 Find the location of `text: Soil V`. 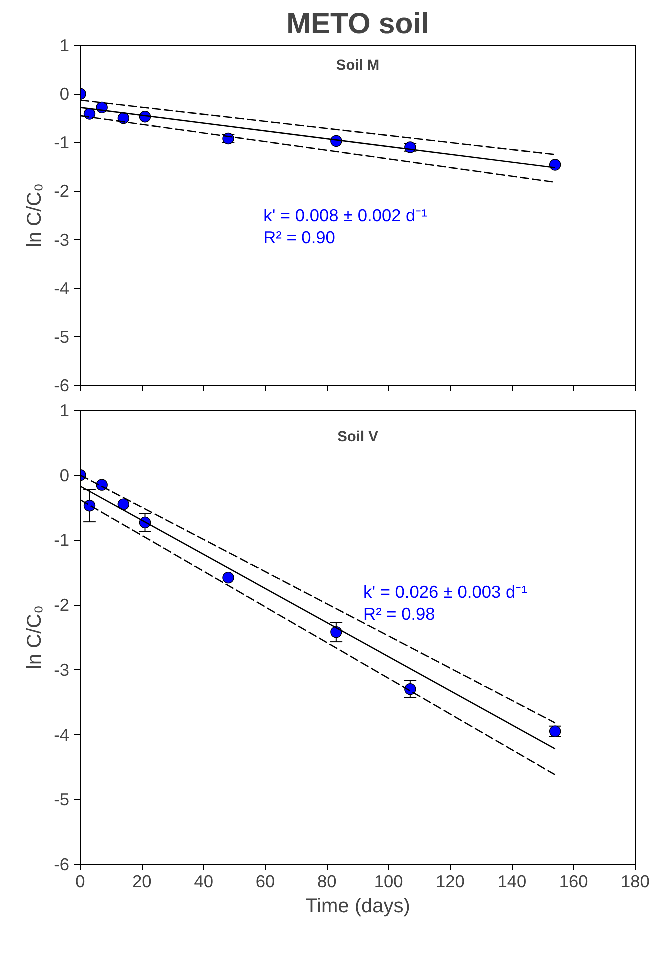

text: Soil V is located at coordinates (358, 438).